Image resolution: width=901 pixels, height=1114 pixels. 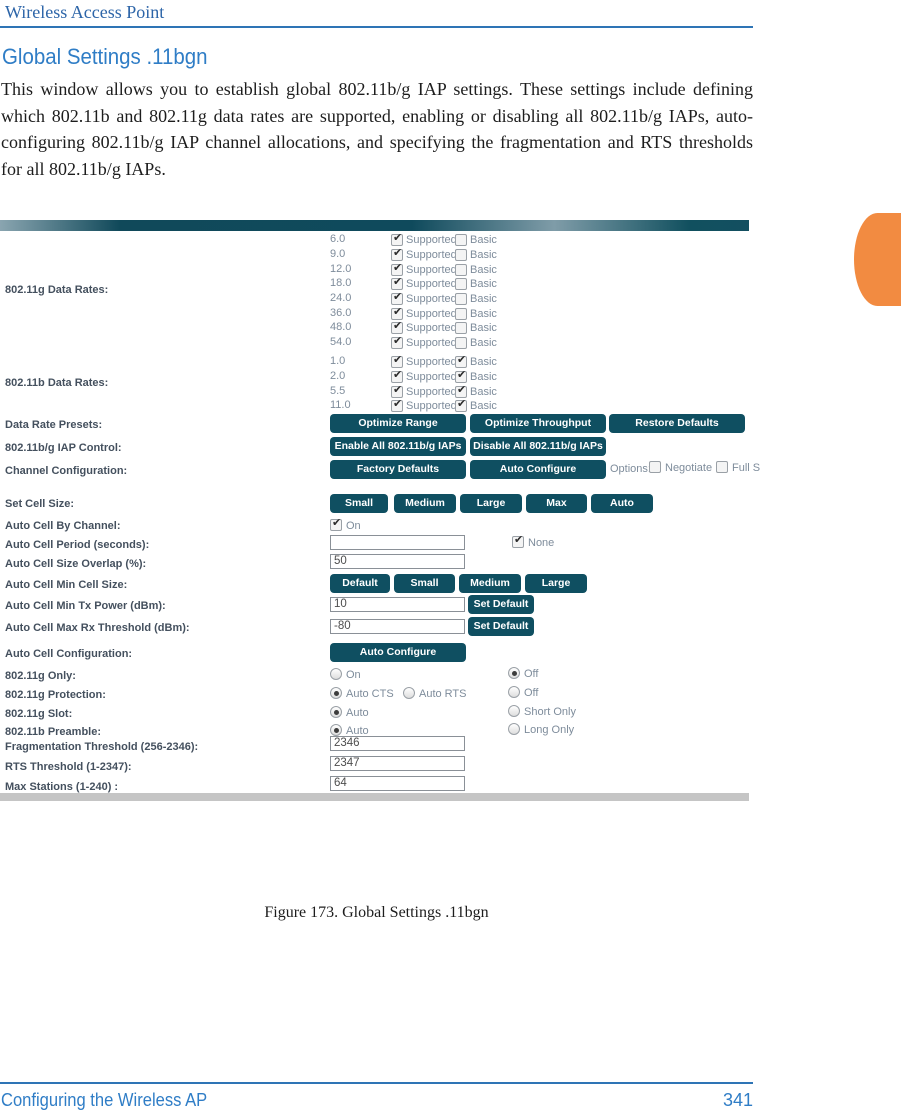 I want to click on rate-24.0-supported-checkbox, so click(x=397, y=297).